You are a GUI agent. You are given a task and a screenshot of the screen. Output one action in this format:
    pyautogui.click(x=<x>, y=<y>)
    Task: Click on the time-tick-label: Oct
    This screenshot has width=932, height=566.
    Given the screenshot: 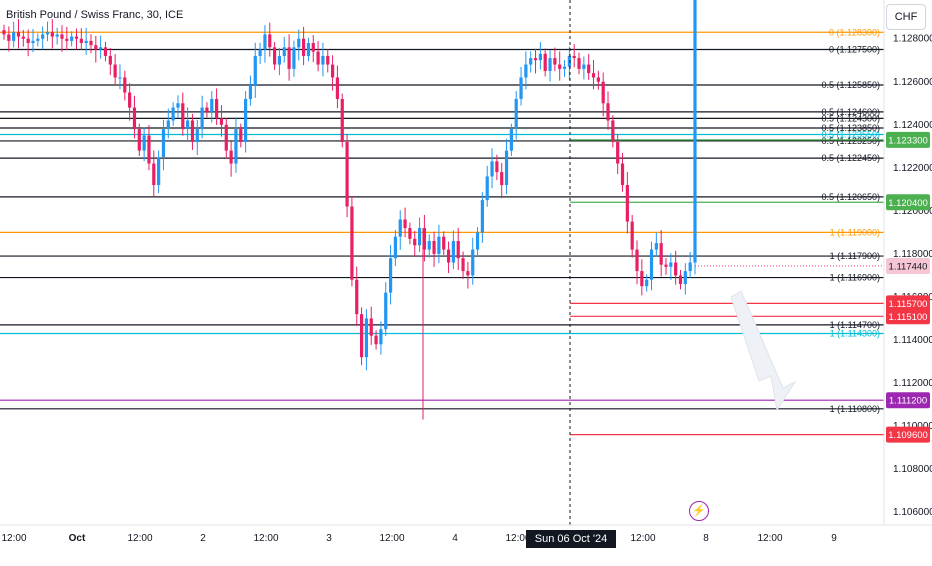 What is the action you would take?
    pyautogui.click(x=77, y=538)
    